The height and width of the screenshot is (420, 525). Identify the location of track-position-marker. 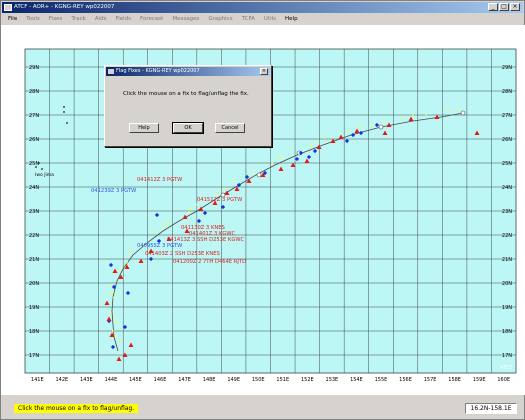
(381, 127).